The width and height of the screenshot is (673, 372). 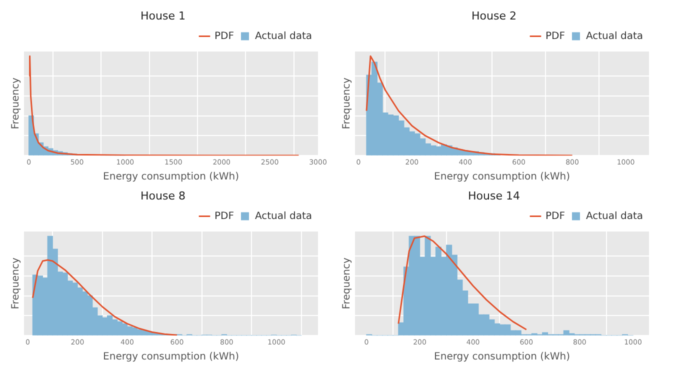 What do you see at coordinates (494, 15) in the screenshot?
I see `chart-title: House 2` at bounding box center [494, 15].